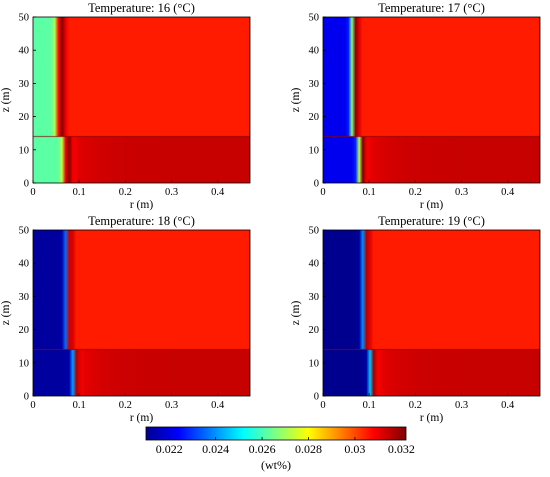 This screenshot has height=477, width=550. I want to click on colorbar-tick-label: 0.022, so click(169, 449).